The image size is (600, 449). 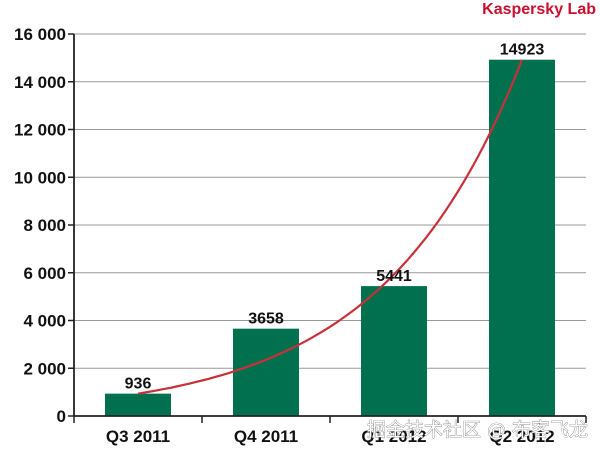 What do you see at coordinates (61, 416) in the screenshot?
I see `y-tick-label: 0` at bounding box center [61, 416].